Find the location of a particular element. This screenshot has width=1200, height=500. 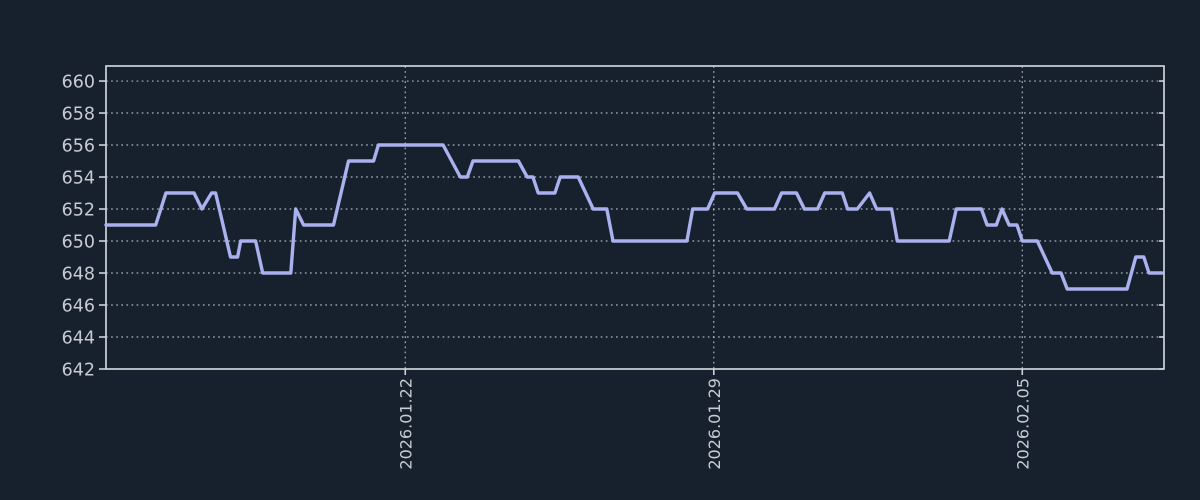

y-axis-tick-label: 650 is located at coordinates (78, 242).